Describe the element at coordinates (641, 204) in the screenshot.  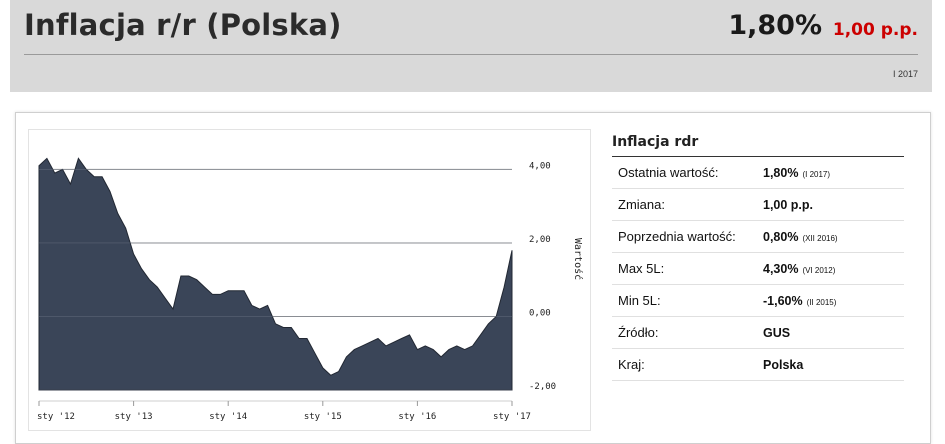
I see `info-label: Zmiana:` at that location.